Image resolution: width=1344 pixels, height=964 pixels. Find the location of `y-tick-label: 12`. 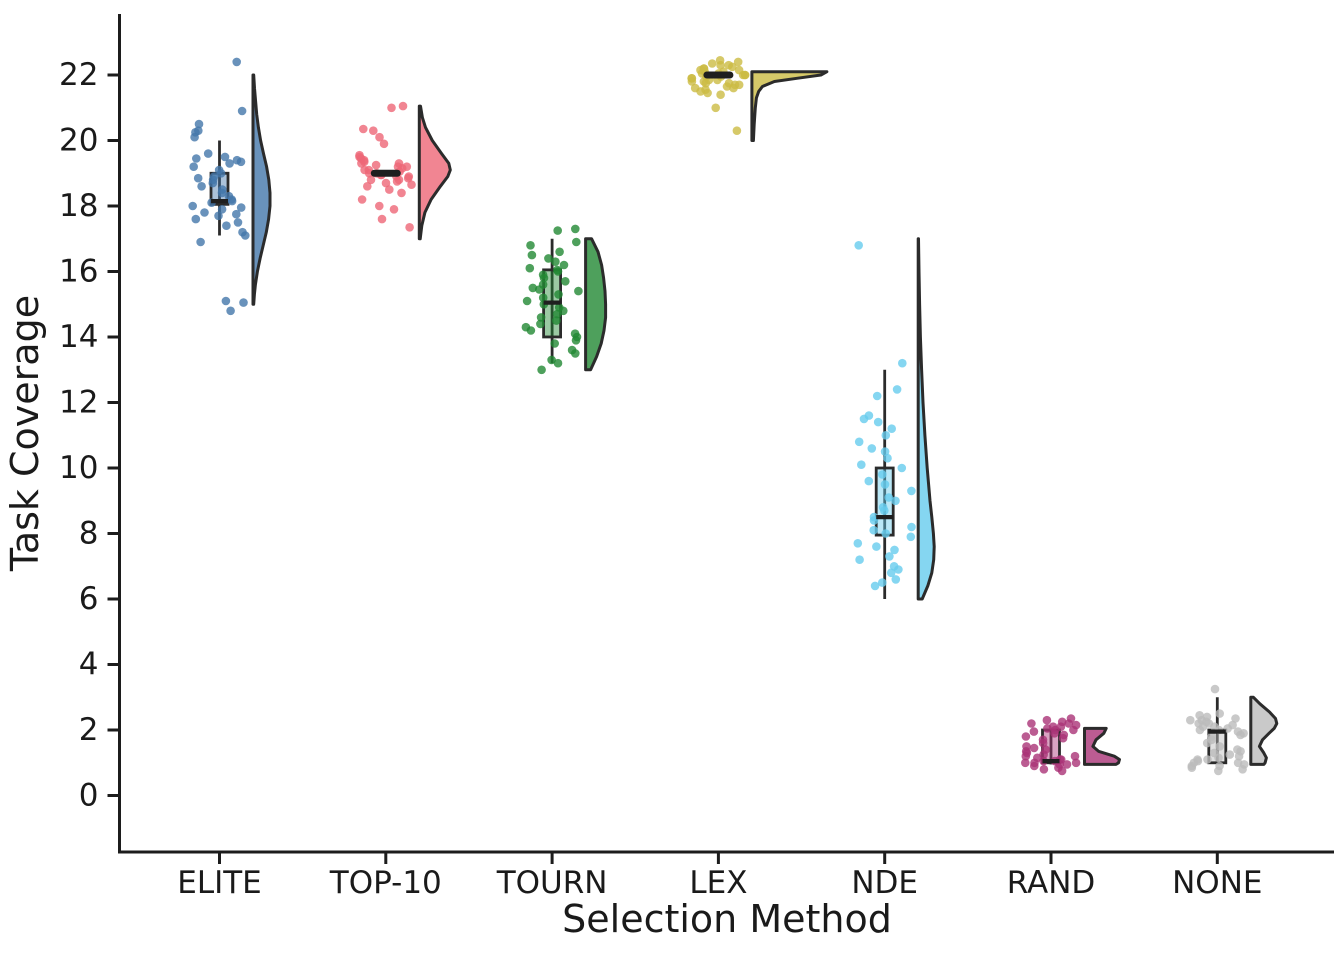

y-tick-label: 12 is located at coordinates (78, 403).